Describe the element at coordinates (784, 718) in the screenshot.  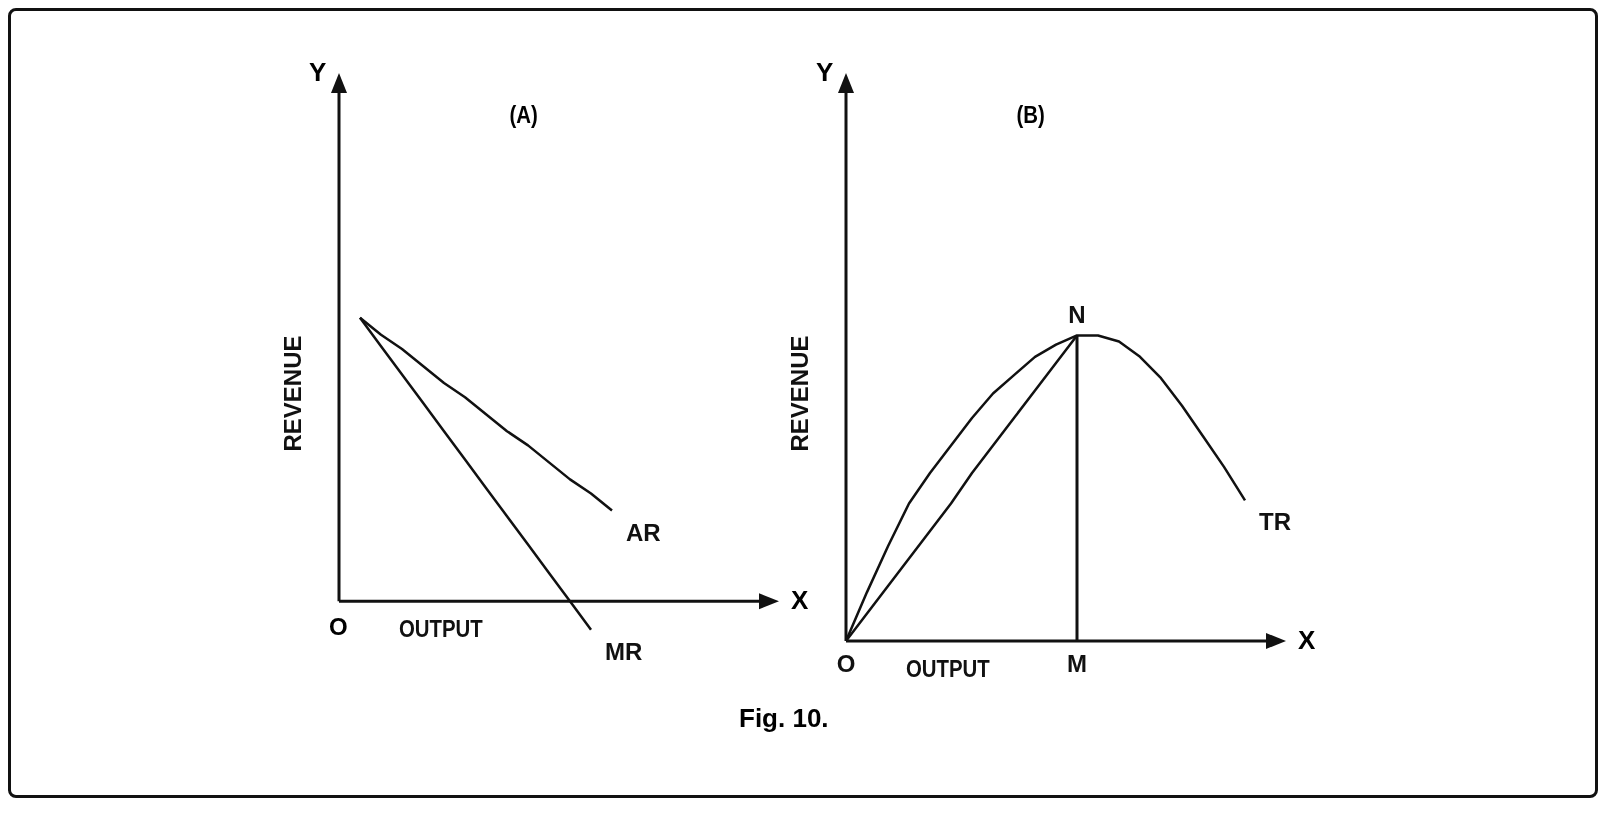
I see `caption: Fig. 10.` at that location.